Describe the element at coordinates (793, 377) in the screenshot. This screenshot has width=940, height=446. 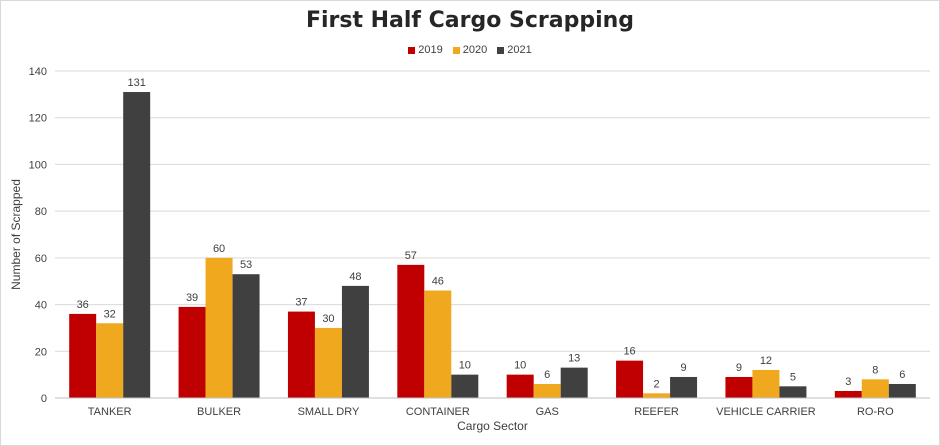
I see `data-label: 5` at that location.